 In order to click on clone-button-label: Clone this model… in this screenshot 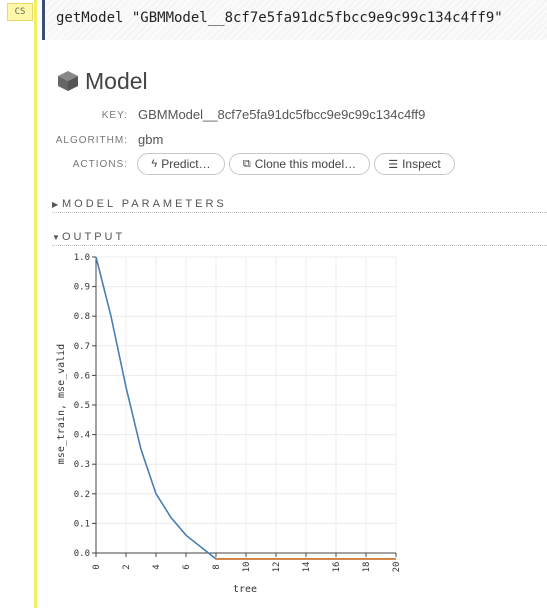, I will do `click(305, 164)`.